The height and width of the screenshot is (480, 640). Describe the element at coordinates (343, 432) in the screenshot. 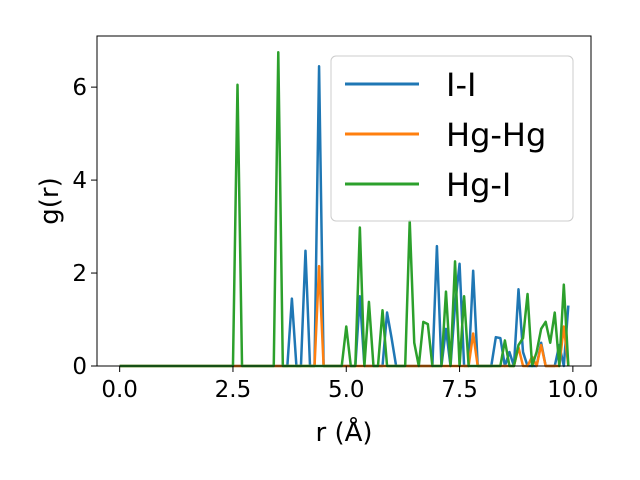

I see `x-axis-label: r (Å)` at that location.